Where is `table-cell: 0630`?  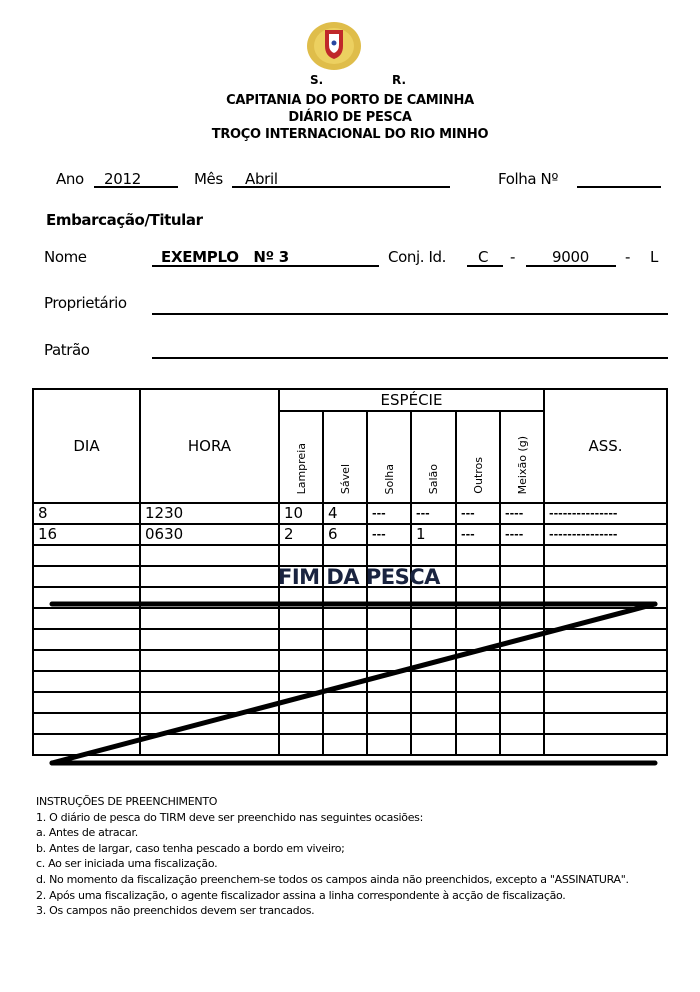 table-cell: 0630 is located at coordinates (209, 534).